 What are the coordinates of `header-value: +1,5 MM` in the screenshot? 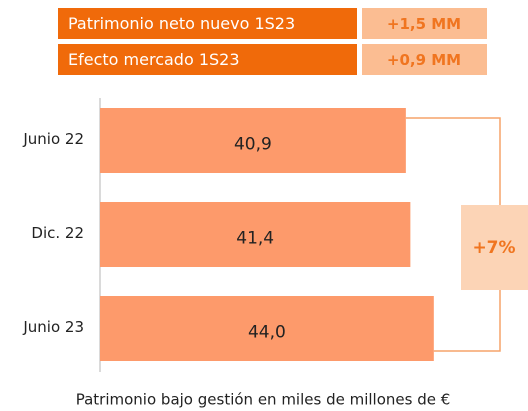 It's located at (424, 24).